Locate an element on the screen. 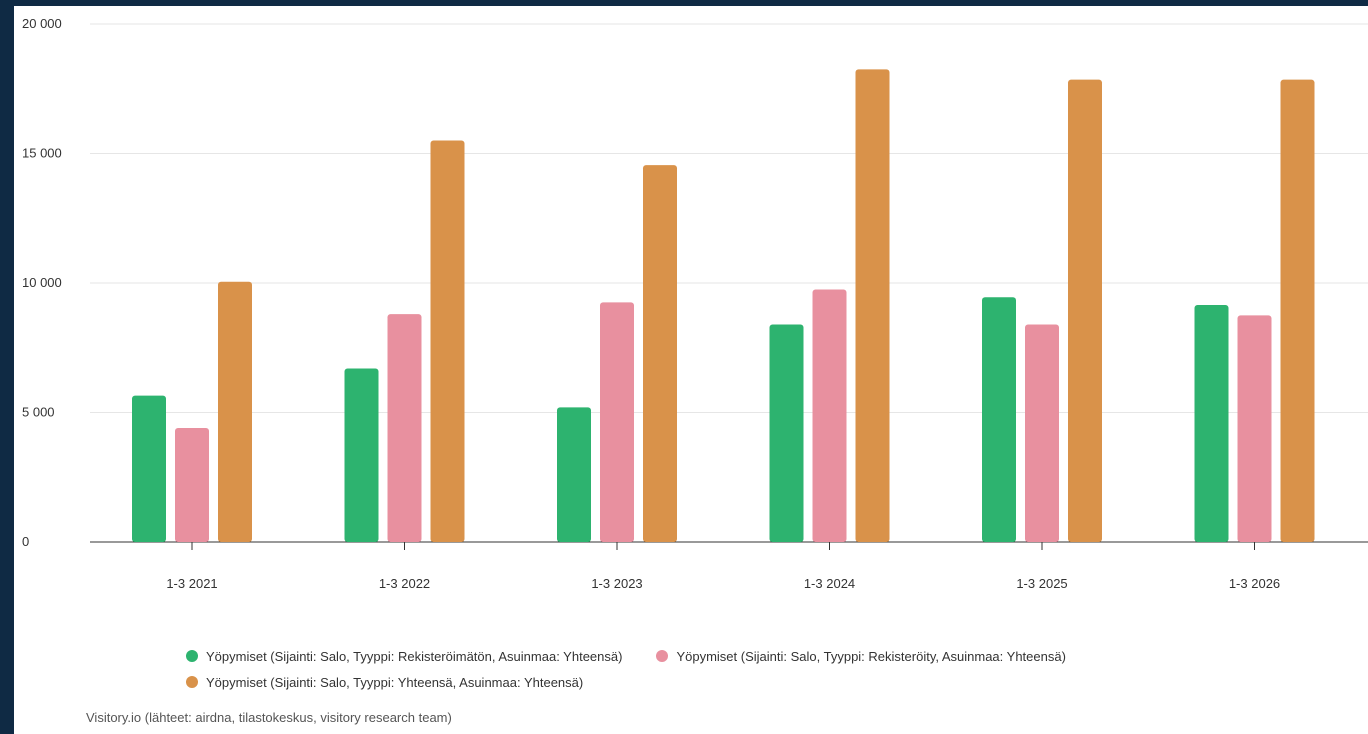 This screenshot has height=734, width=1368. x-tick-label: 1-3 2022 is located at coordinates (404, 583).